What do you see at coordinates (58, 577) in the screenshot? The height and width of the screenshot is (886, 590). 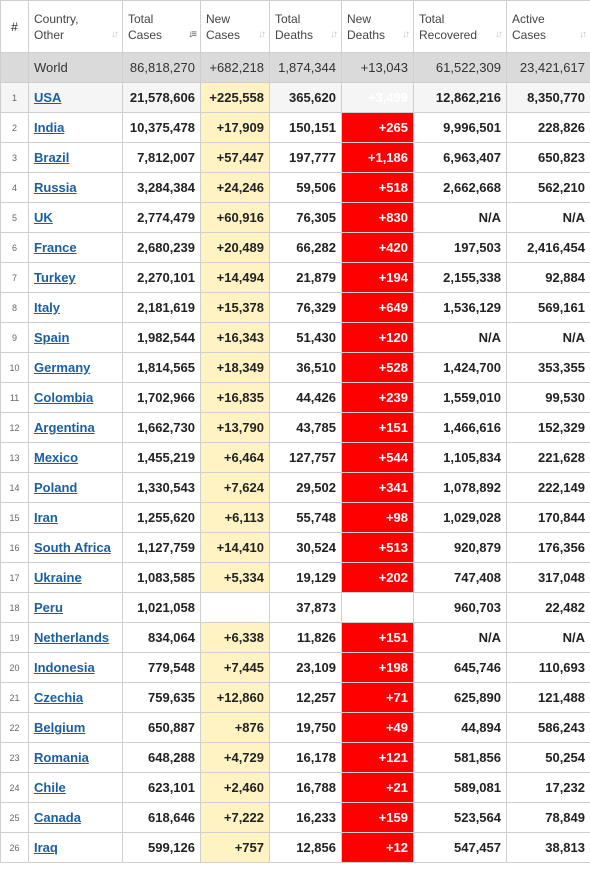 I see `country-link: Ukraine` at bounding box center [58, 577].